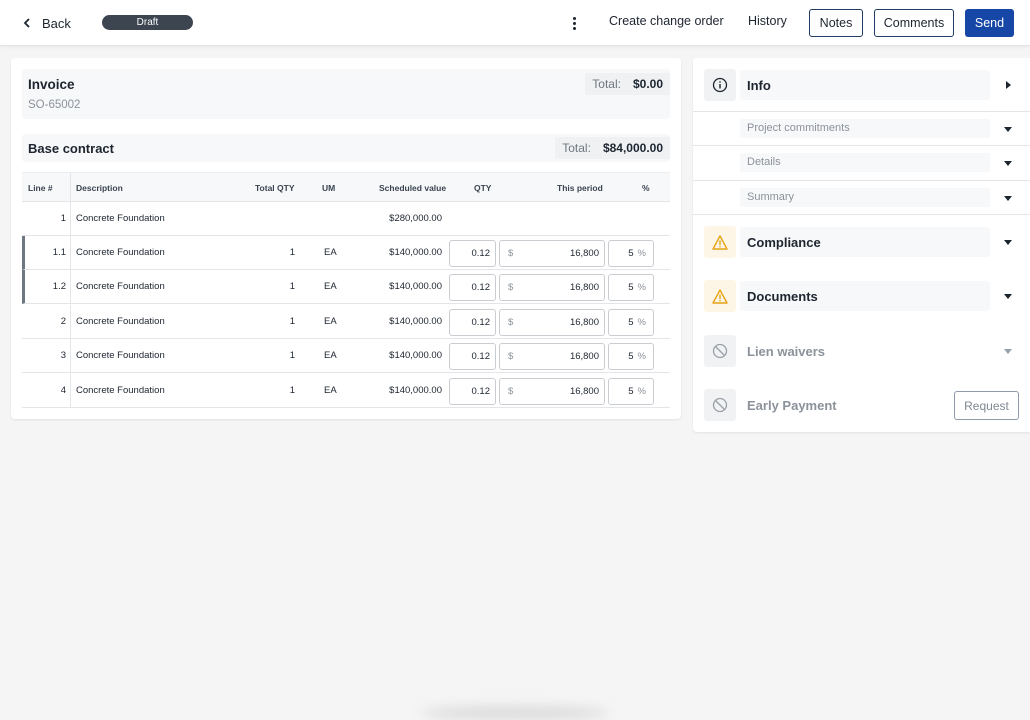 This screenshot has width=1030, height=720. I want to click on early-payment-label: Early Payment, so click(792, 405).